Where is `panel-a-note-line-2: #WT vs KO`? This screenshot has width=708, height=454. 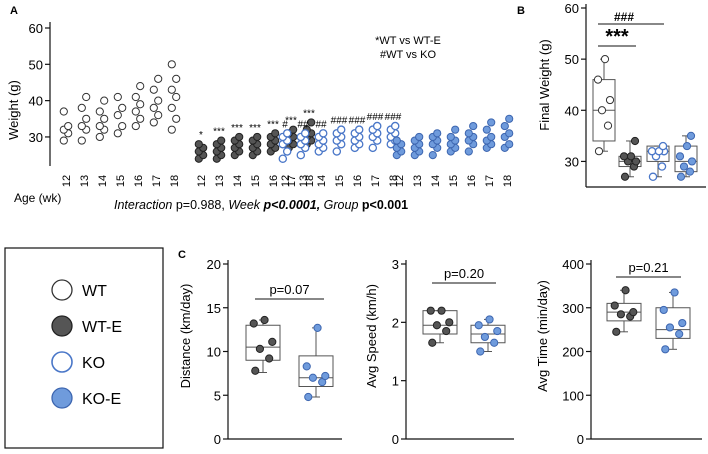
panel-a-note-line-2: #WT vs KO is located at coordinates (408, 55).